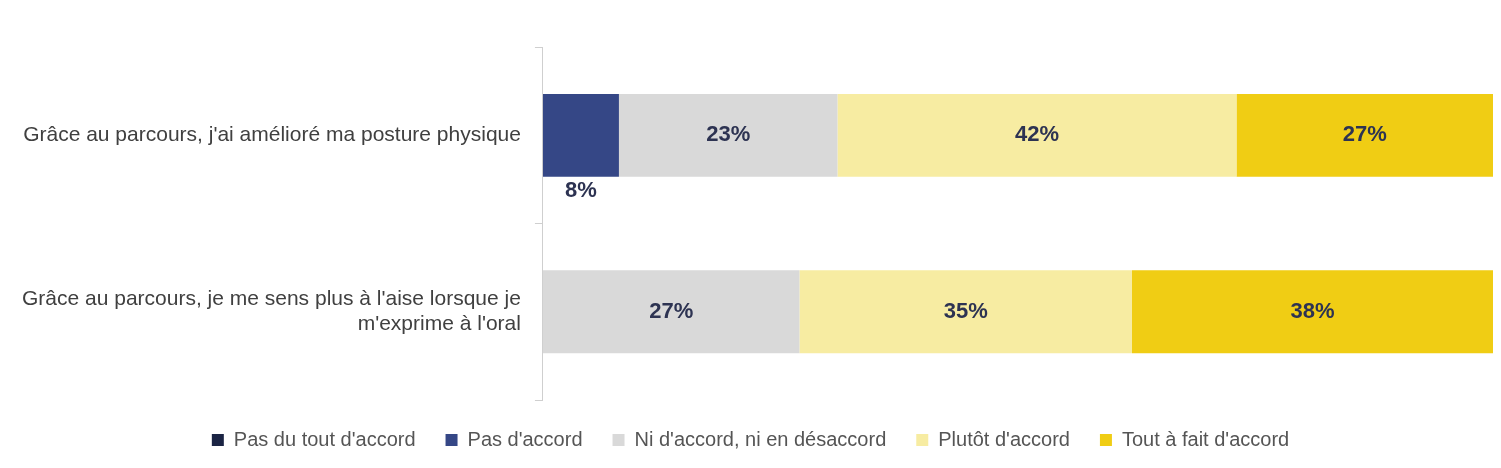 This screenshot has width=1501, height=468. What do you see at coordinates (760, 438) in the screenshot?
I see `legend-label: Ni d'accord, ni en désaccord` at bounding box center [760, 438].